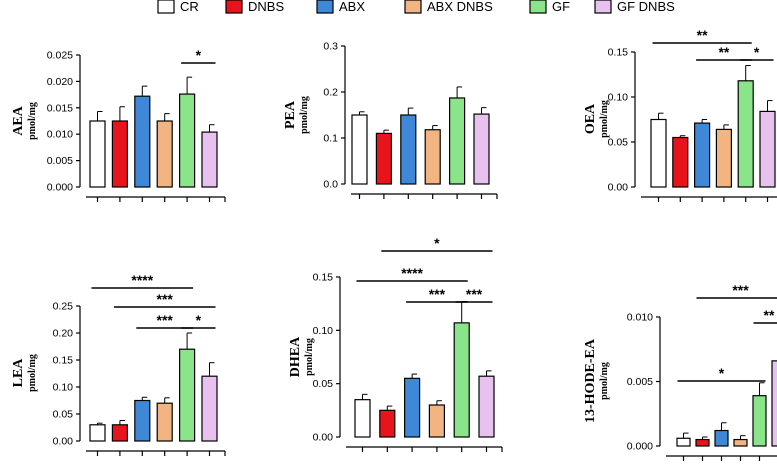 The image size is (777, 467). I want to click on y-axis-label-group: AEA pmol/mg, so click(24, 121).